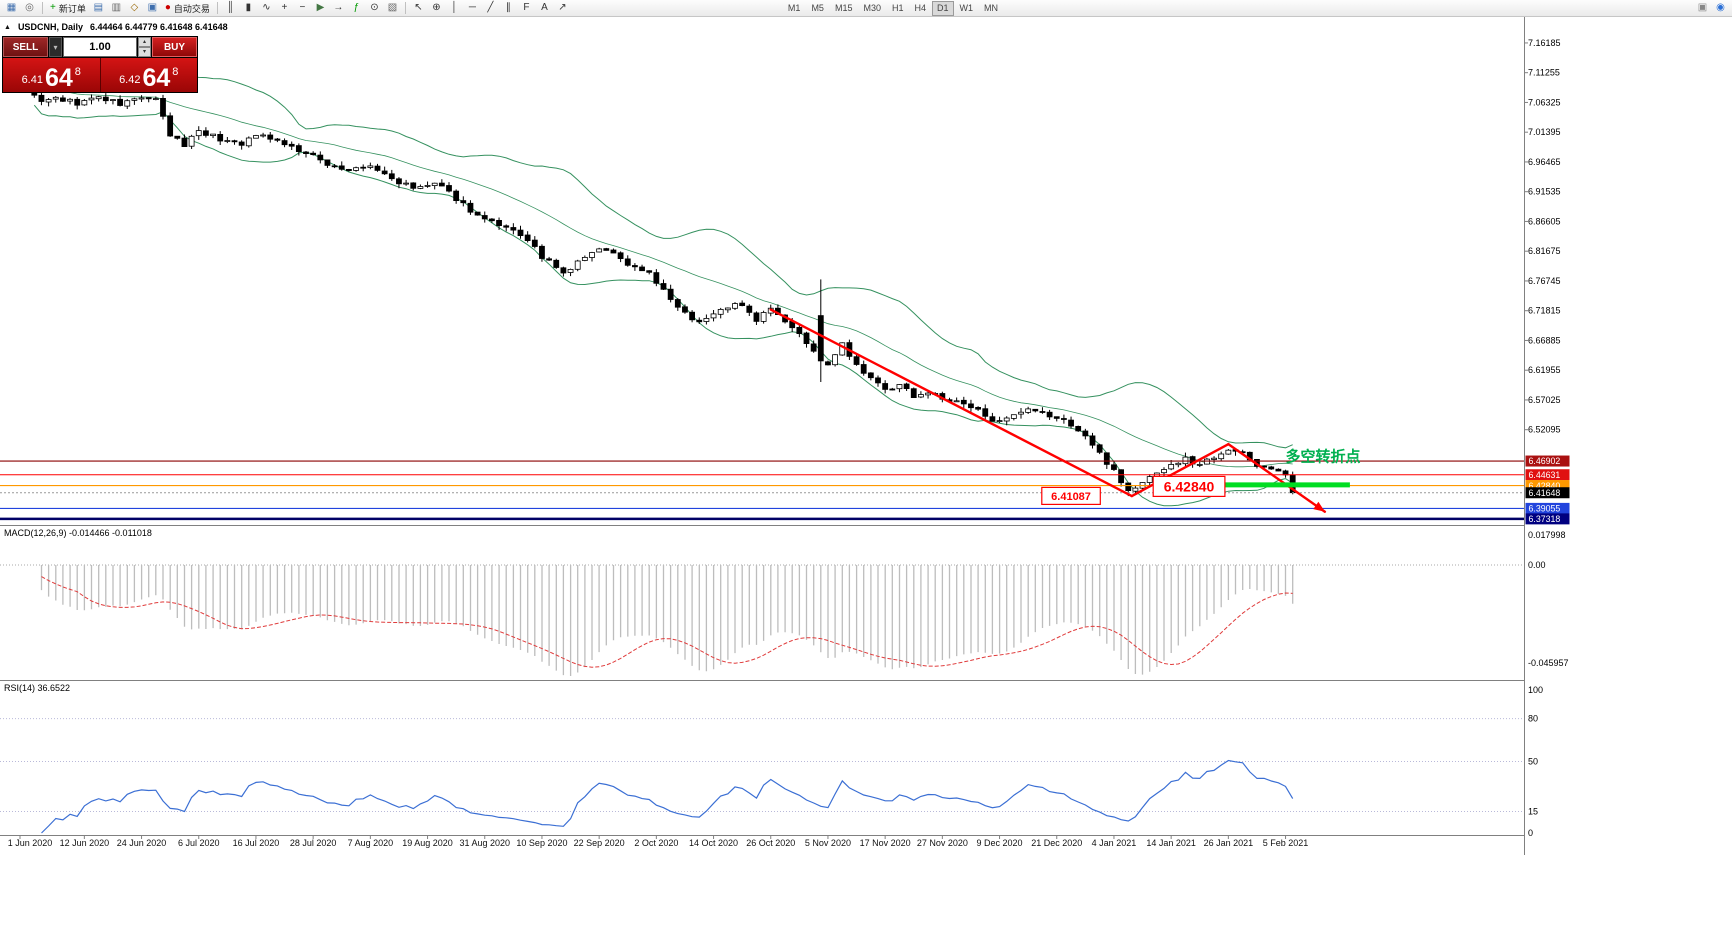 Image resolution: width=1732 pixels, height=943 pixels. What do you see at coordinates (100, 47) in the screenshot?
I see `volume-input` at bounding box center [100, 47].